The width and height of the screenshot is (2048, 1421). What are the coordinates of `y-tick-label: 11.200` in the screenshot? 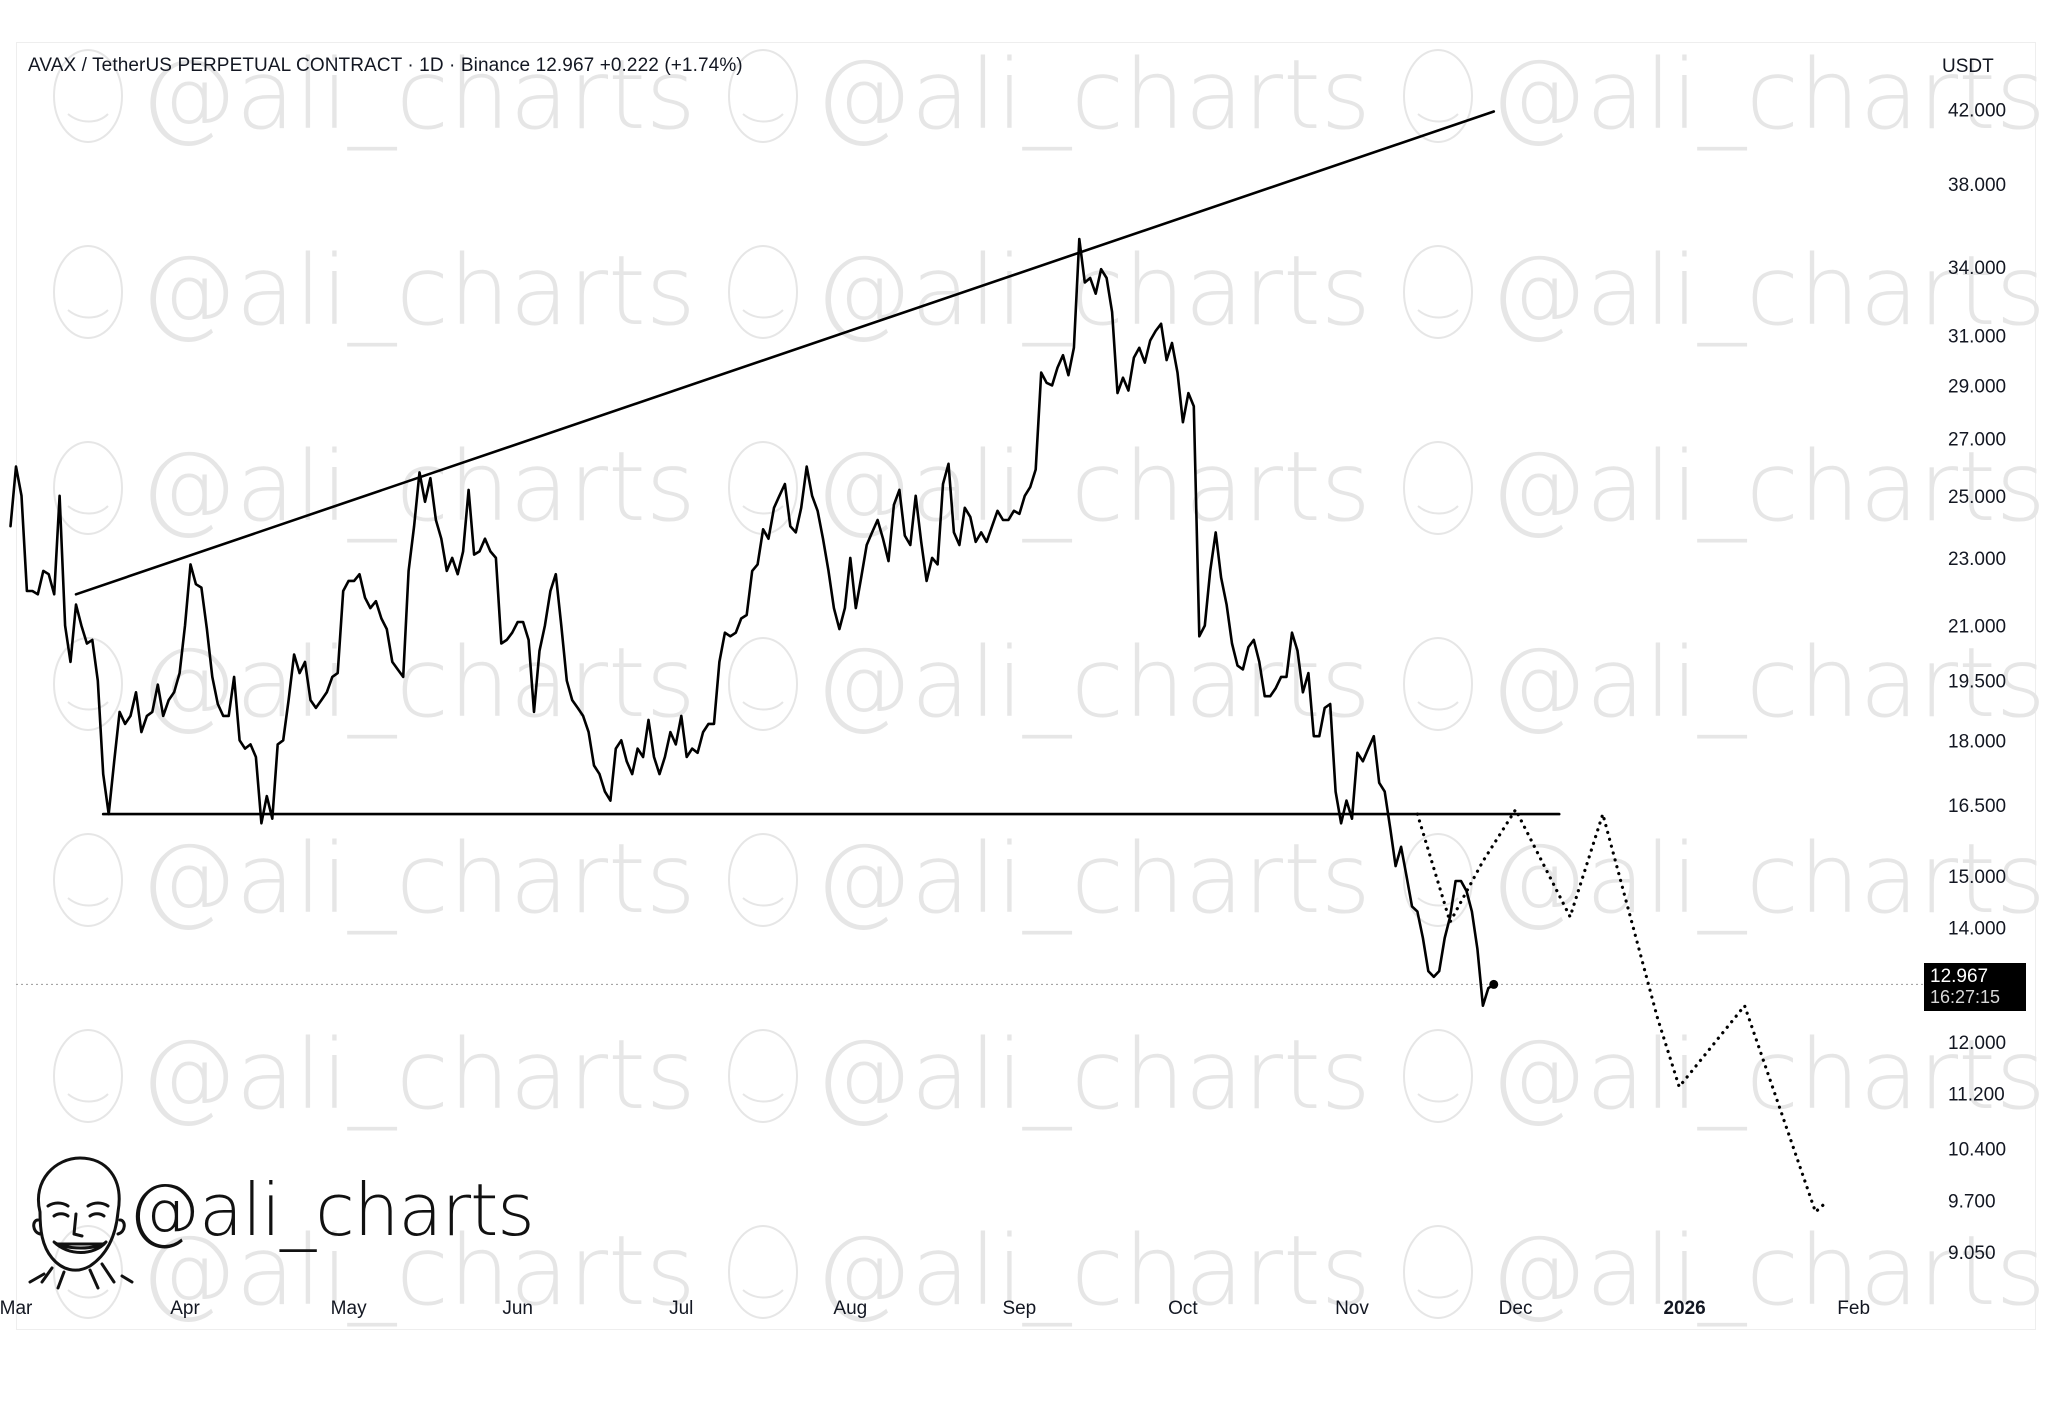 It's located at (1976, 1094).